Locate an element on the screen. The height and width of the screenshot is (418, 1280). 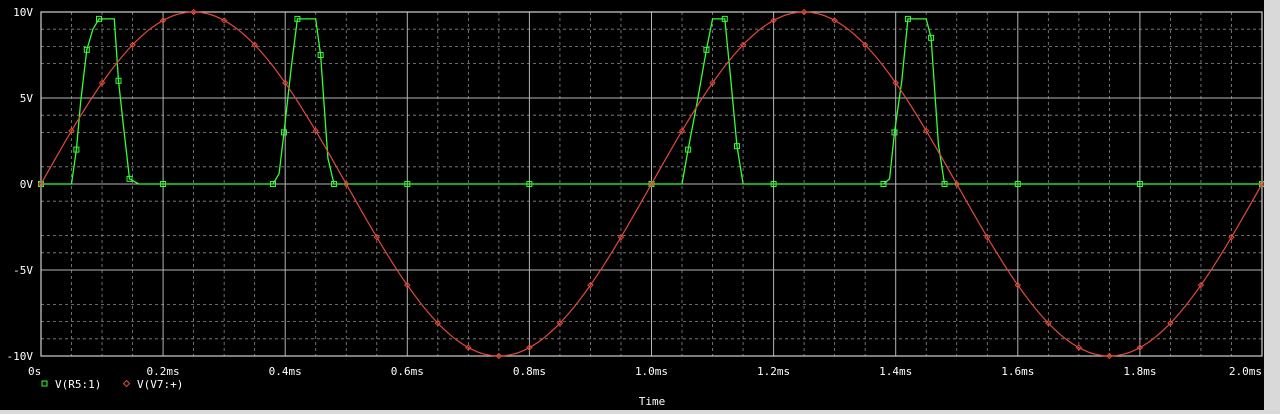
window-edge-right is located at coordinates (1272, 207).